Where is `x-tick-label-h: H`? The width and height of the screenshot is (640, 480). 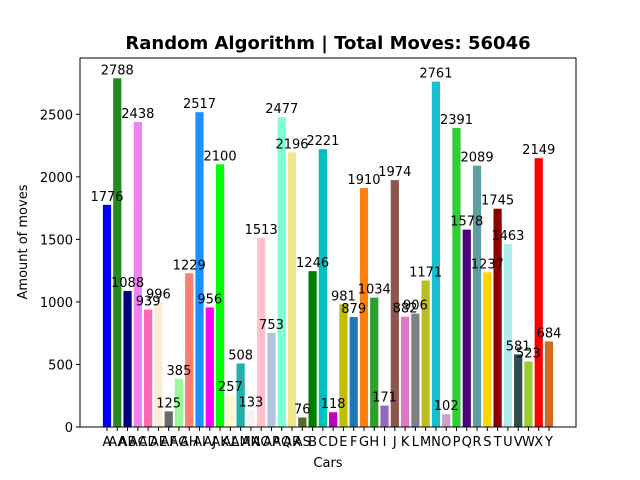
x-tick-label-h: H is located at coordinates (374, 442).